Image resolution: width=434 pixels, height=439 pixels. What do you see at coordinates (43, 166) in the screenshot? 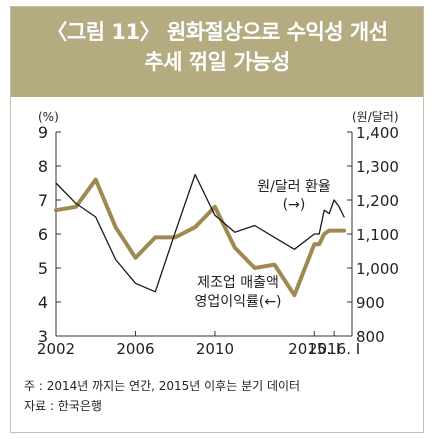
I see `left-tick-label: 8` at bounding box center [43, 166].